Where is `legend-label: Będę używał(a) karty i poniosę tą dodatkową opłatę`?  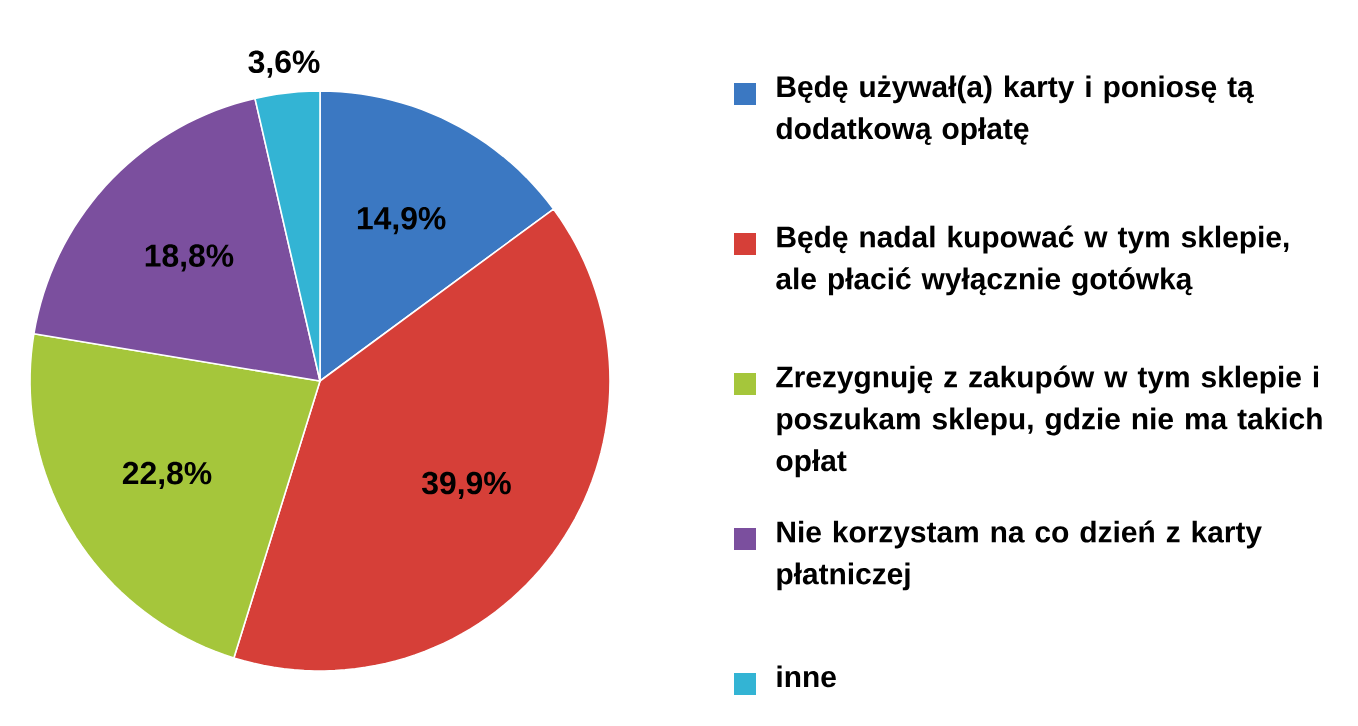
legend-label: Będę używał(a) karty i poniosę tą dodatkową opłatę is located at coordinates (1015, 110).